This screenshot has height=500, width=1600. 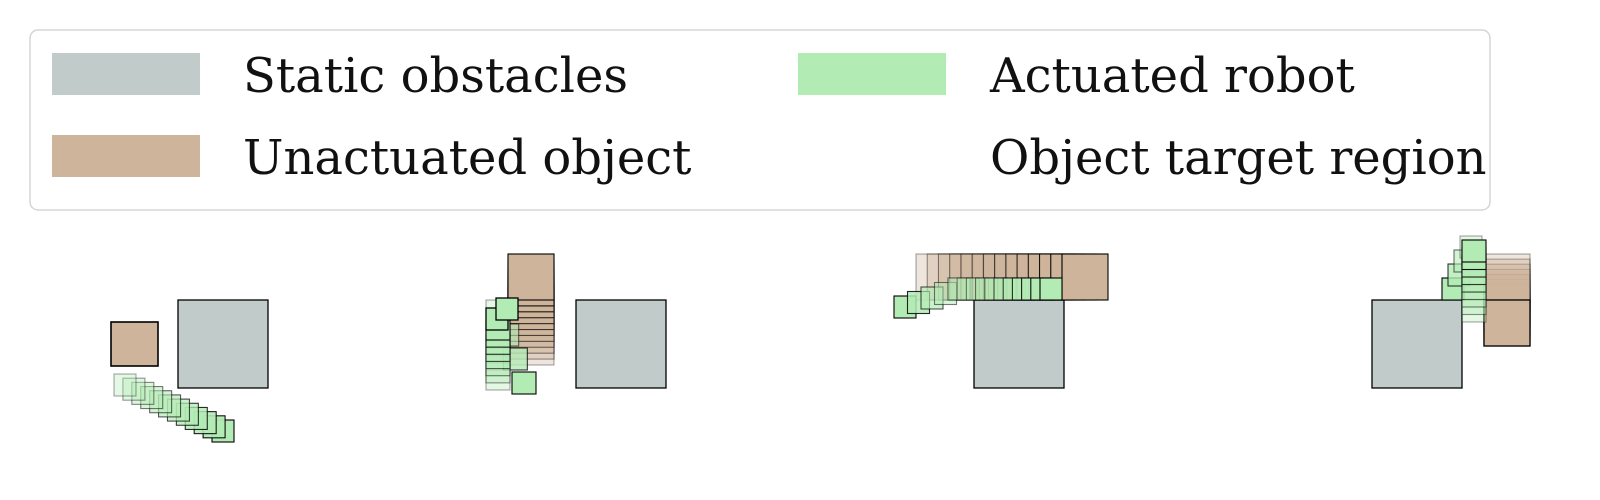 What do you see at coordinates (134, 344) in the screenshot?
I see `unactuated-object` at bounding box center [134, 344].